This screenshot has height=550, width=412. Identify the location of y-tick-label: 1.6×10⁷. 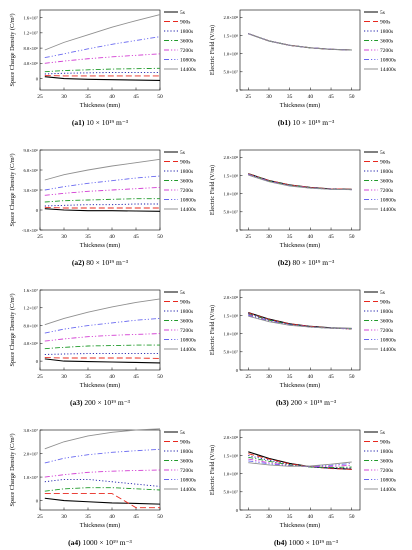
(30, 290).